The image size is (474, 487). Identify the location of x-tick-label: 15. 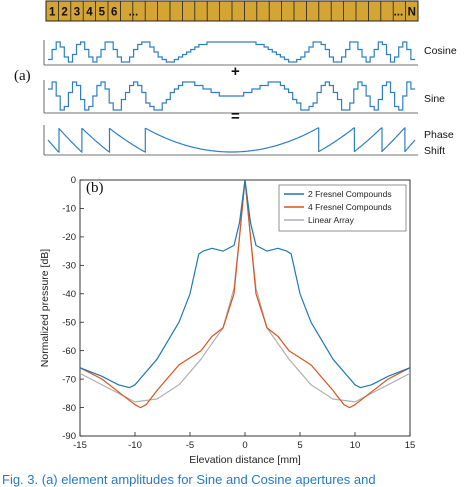
(410, 445).